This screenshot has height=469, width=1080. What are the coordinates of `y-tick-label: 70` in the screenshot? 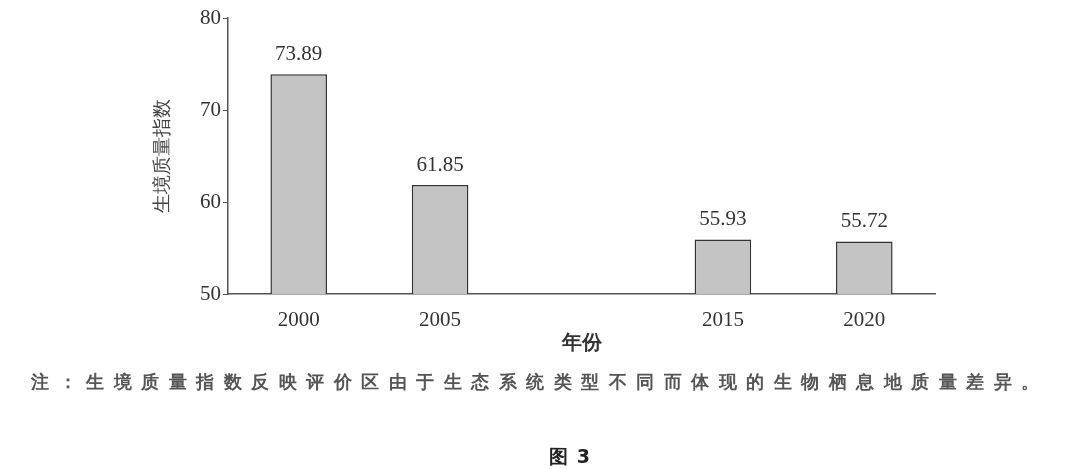 It's located at (210, 108).